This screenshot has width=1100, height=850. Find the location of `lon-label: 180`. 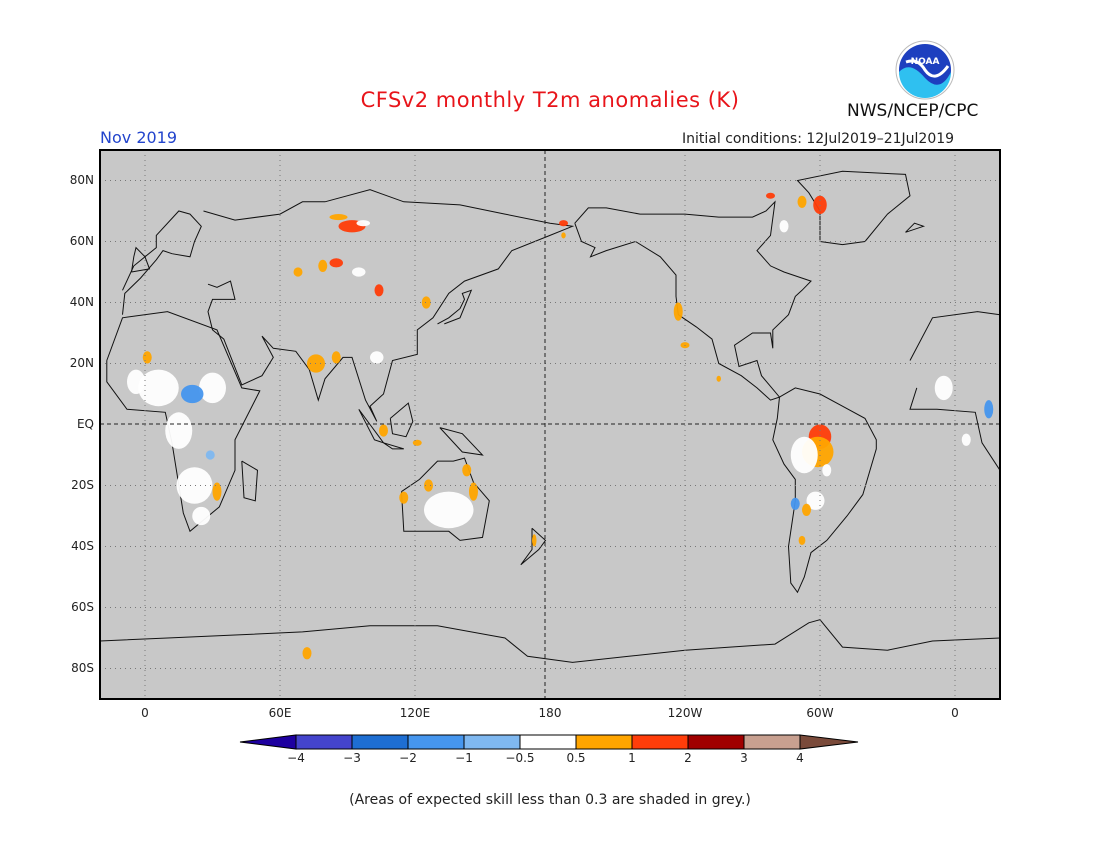

lon-label: 180 is located at coordinates (550, 713).